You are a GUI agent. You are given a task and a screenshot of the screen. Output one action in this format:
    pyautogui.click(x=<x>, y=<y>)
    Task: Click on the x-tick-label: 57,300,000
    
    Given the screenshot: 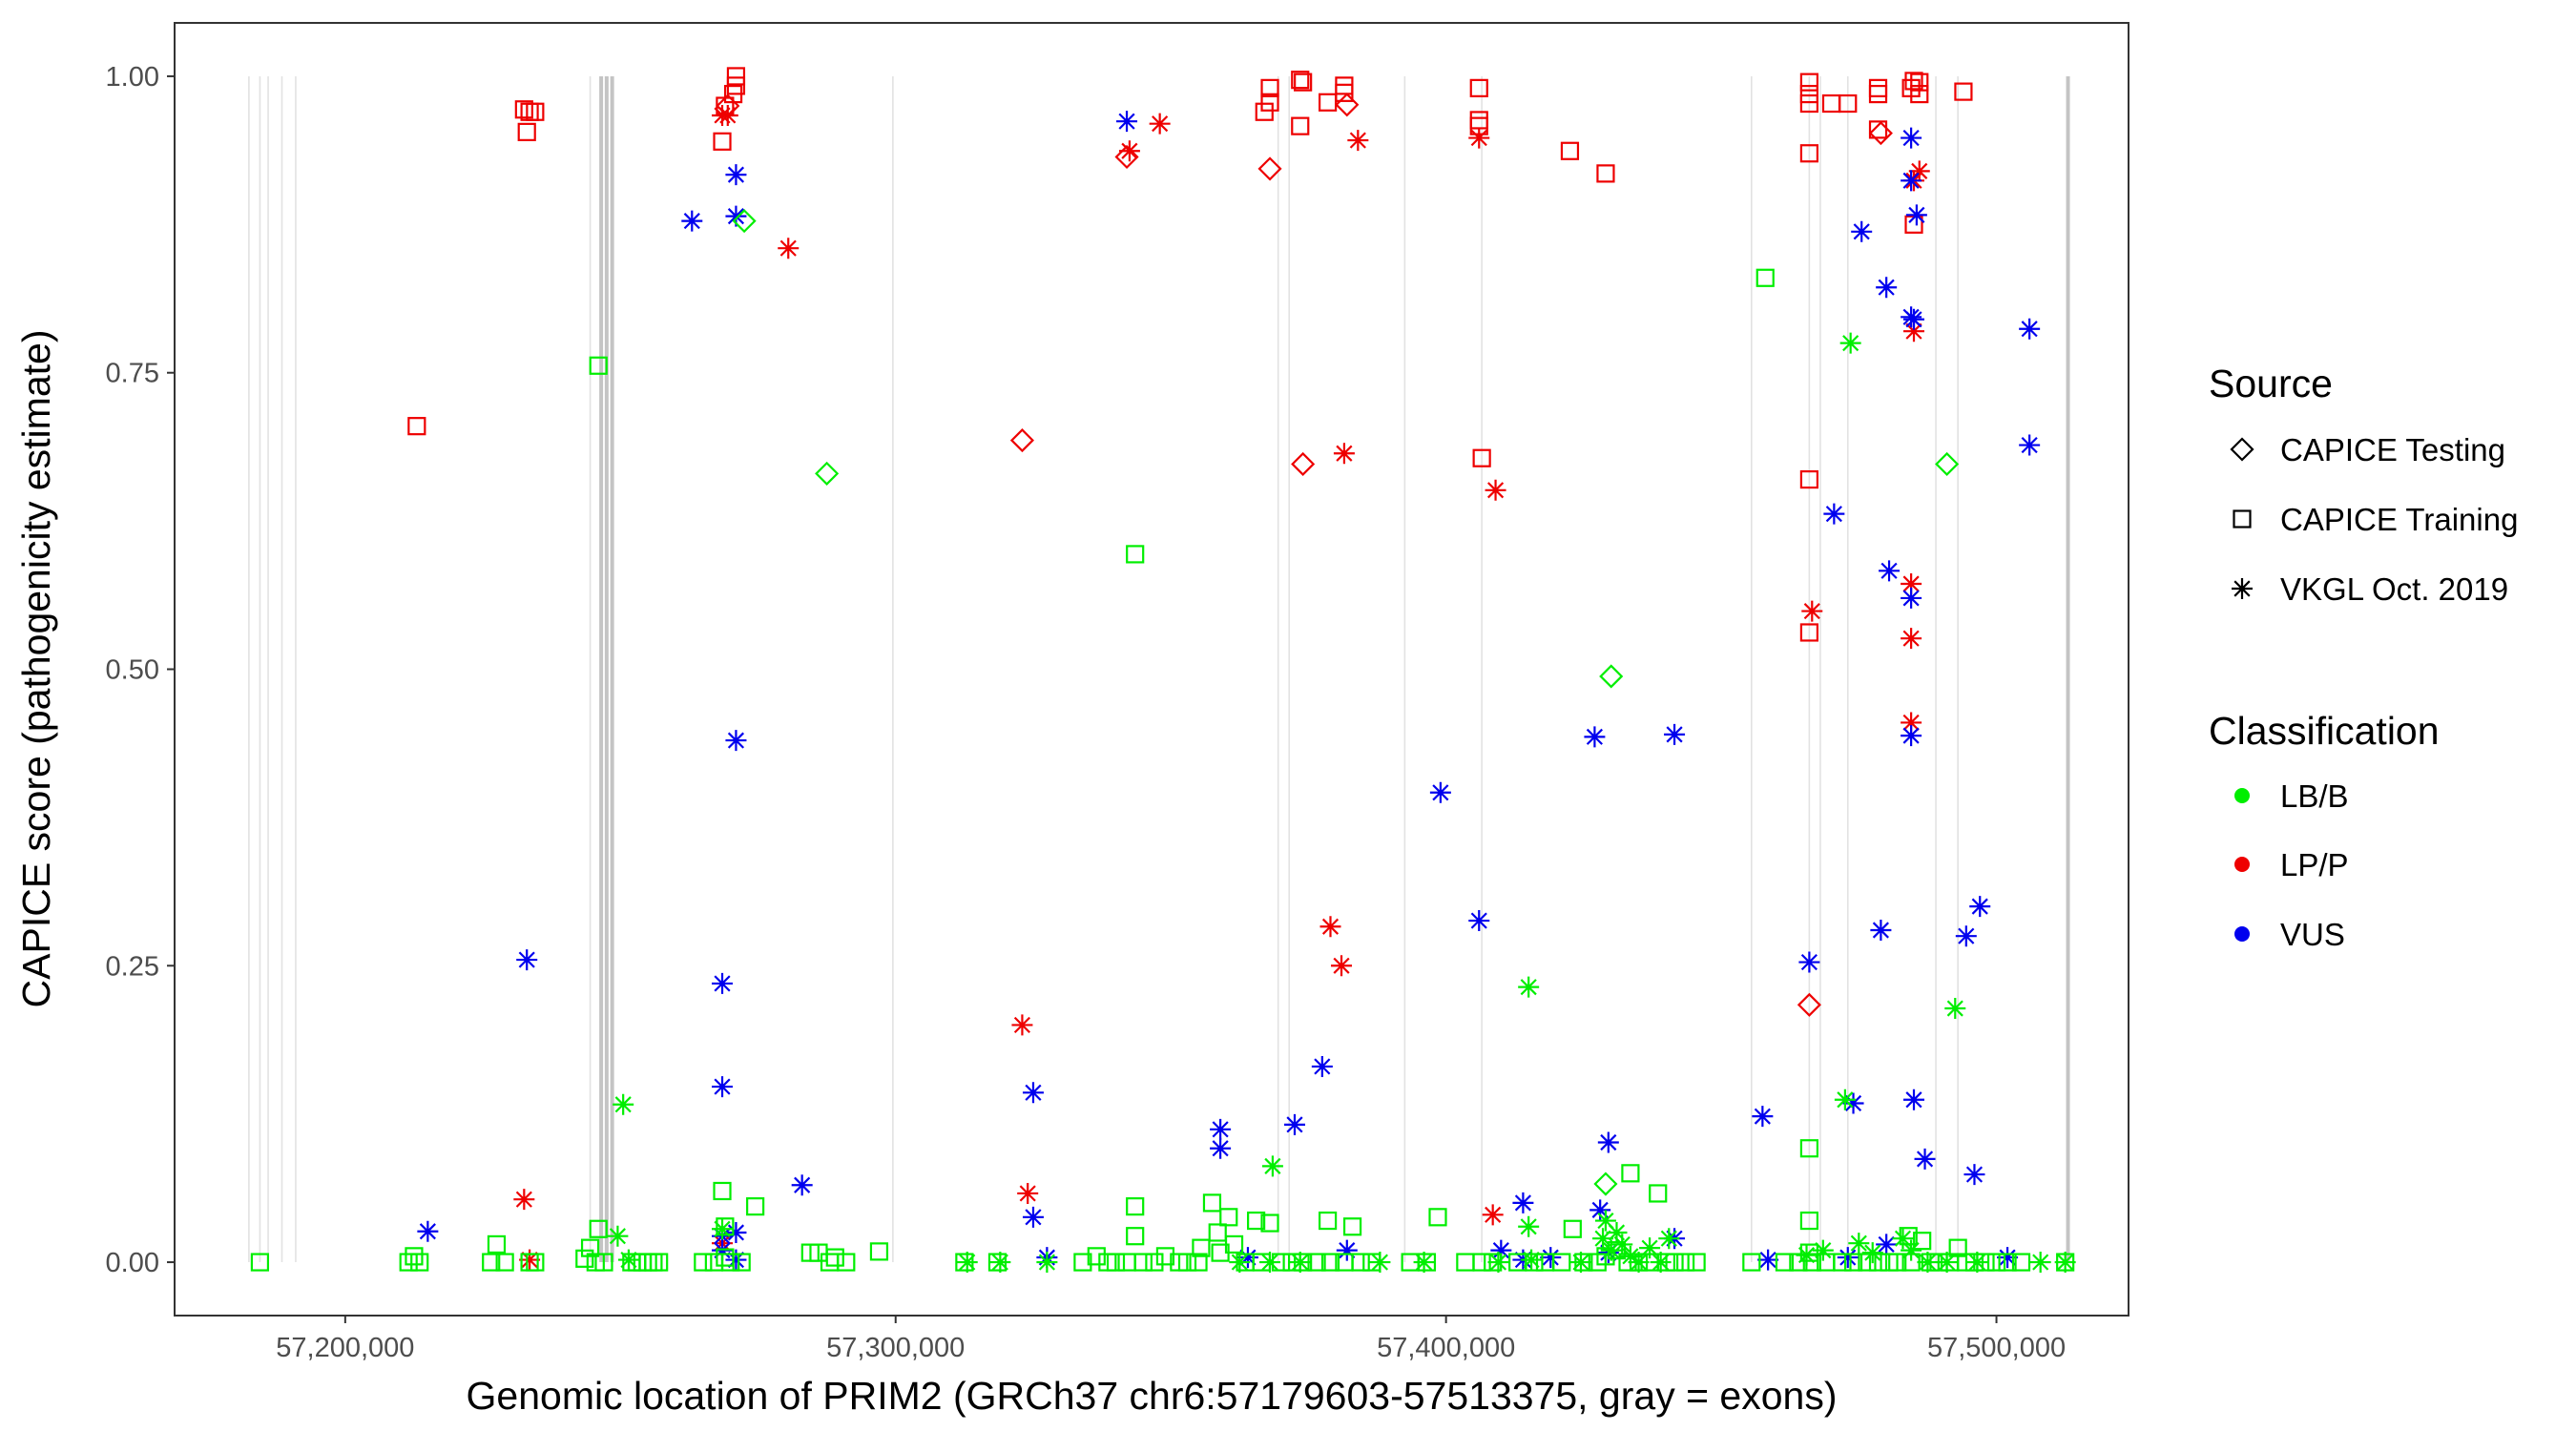 What is the action you would take?
    pyautogui.click(x=895, y=1348)
    